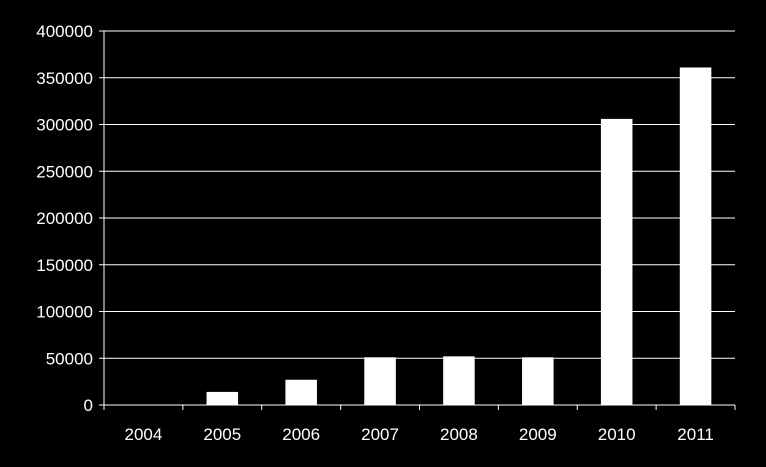 This screenshot has height=467, width=766. What do you see at coordinates (64, 312) in the screenshot?
I see `y-tick-label: 100000` at bounding box center [64, 312].